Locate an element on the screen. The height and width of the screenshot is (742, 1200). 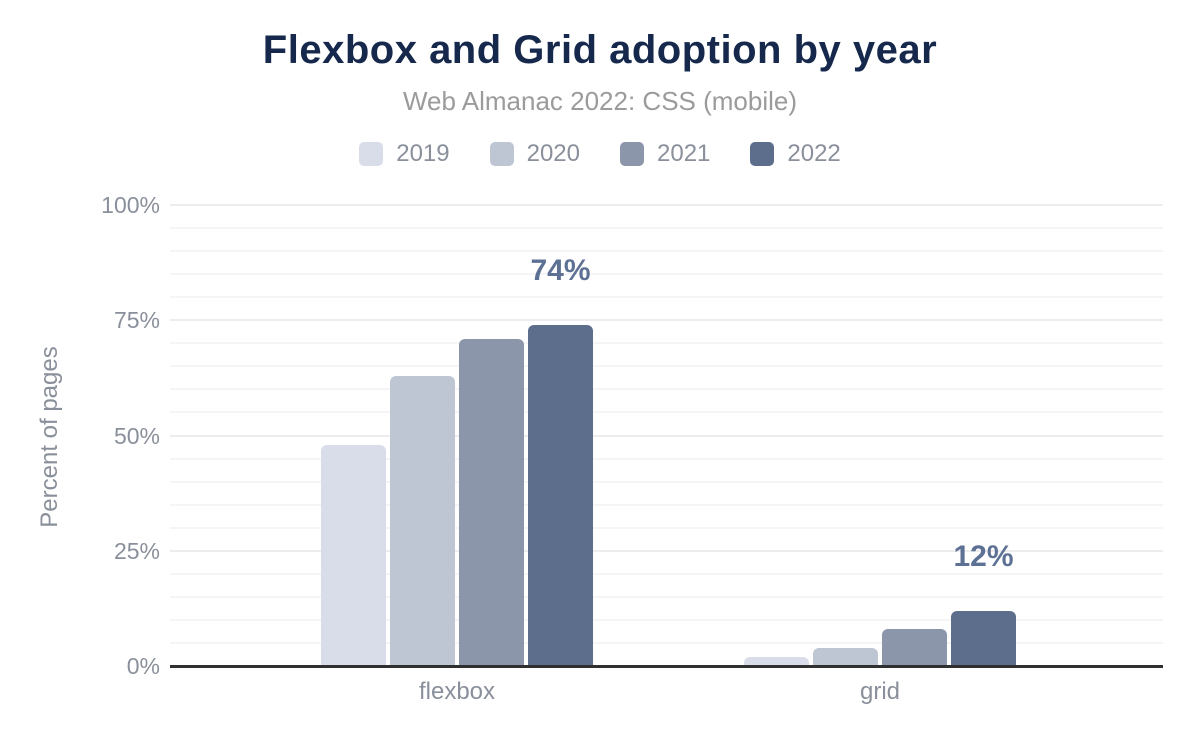
bar-group-grid is located at coordinates (880, 435).